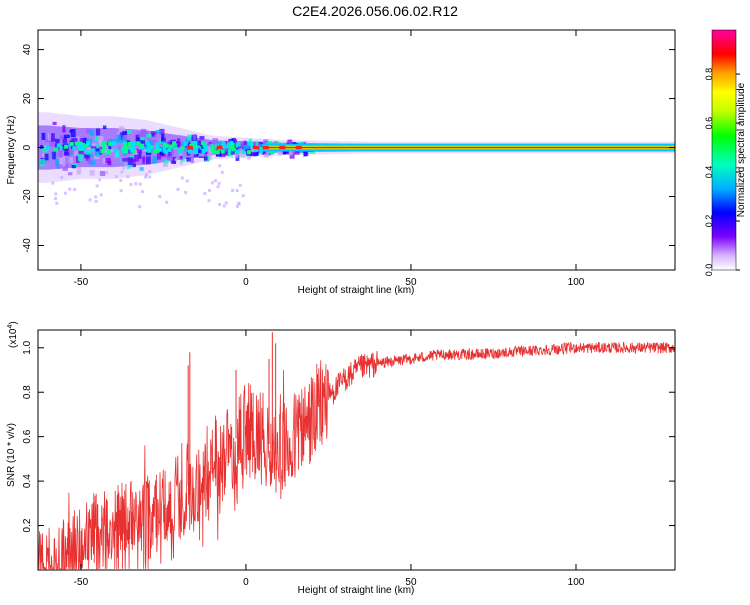 This screenshot has height=605, width=750. I want to click on snr-xtick-label: -50, so click(81, 582).